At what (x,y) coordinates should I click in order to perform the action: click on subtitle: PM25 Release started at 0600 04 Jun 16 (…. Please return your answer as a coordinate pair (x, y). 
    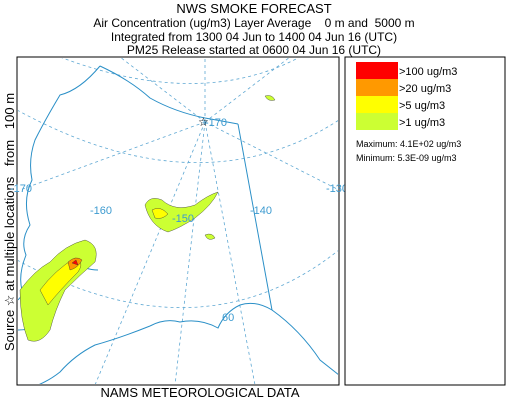
    Looking at the image, I should click on (254, 50).